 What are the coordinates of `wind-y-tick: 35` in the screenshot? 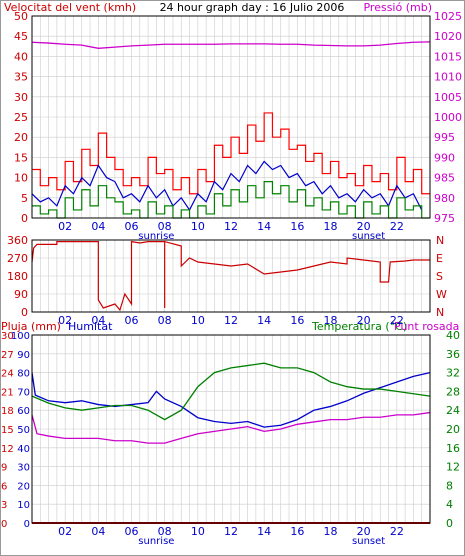 It's located at (21, 77).